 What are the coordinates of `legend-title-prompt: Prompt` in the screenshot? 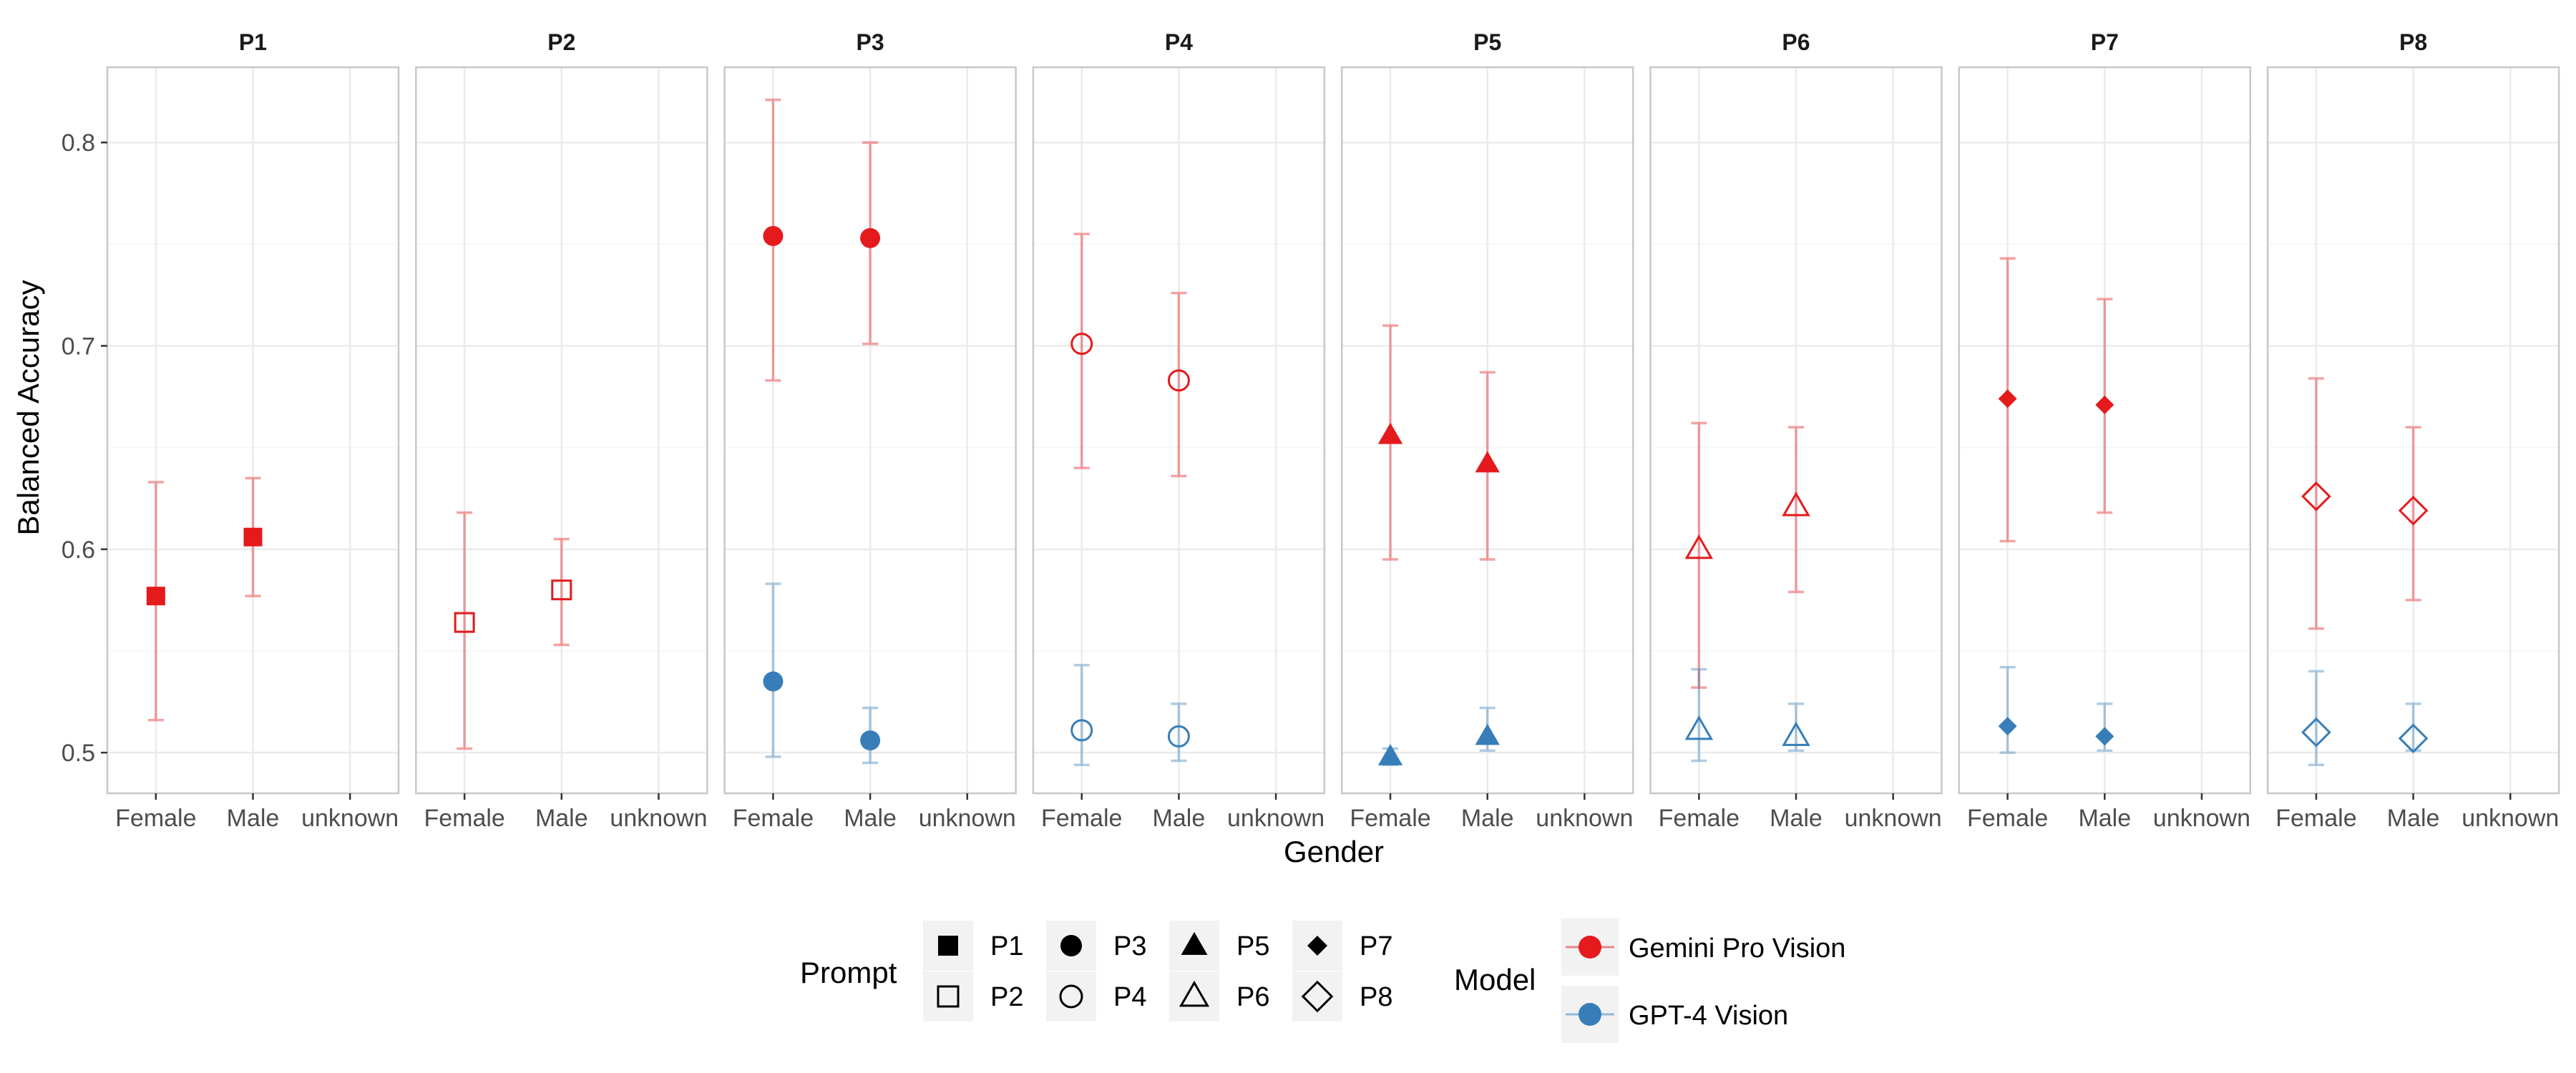 It's located at (848, 972).